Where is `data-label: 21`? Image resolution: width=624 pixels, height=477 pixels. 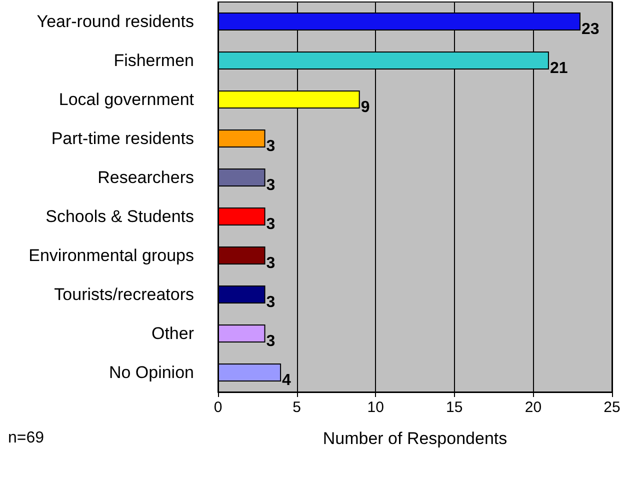 data-label: 21 is located at coordinates (559, 68).